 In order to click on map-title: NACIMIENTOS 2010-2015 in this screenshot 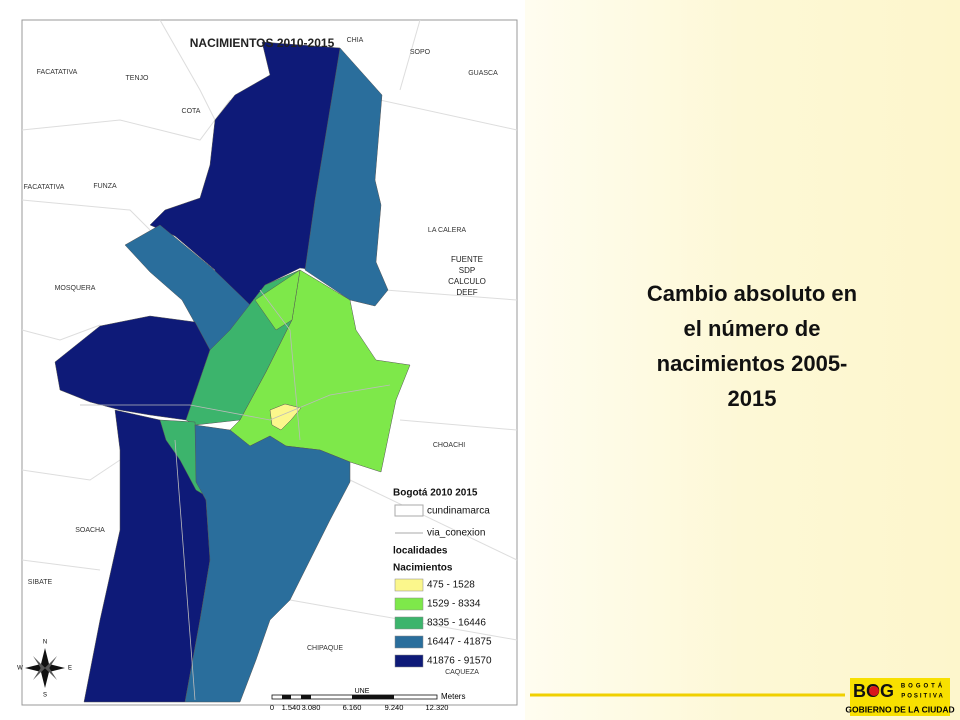, I will do `click(262, 43)`.